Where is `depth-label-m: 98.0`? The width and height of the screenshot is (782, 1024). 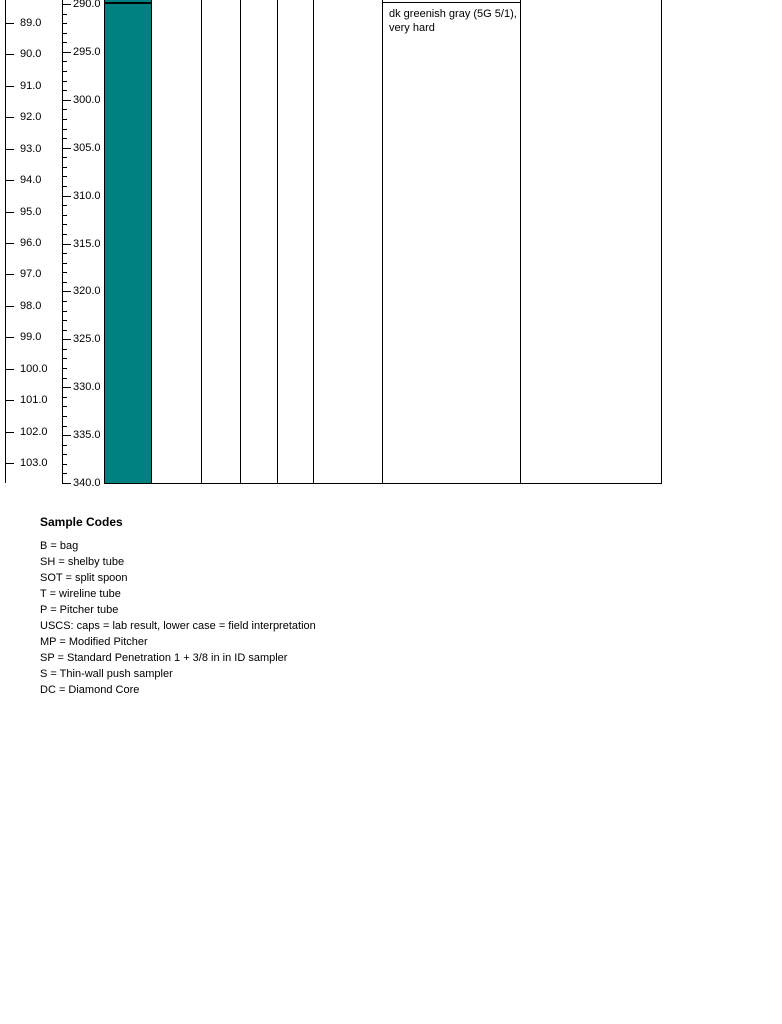 depth-label-m: 98.0 is located at coordinates (31, 306).